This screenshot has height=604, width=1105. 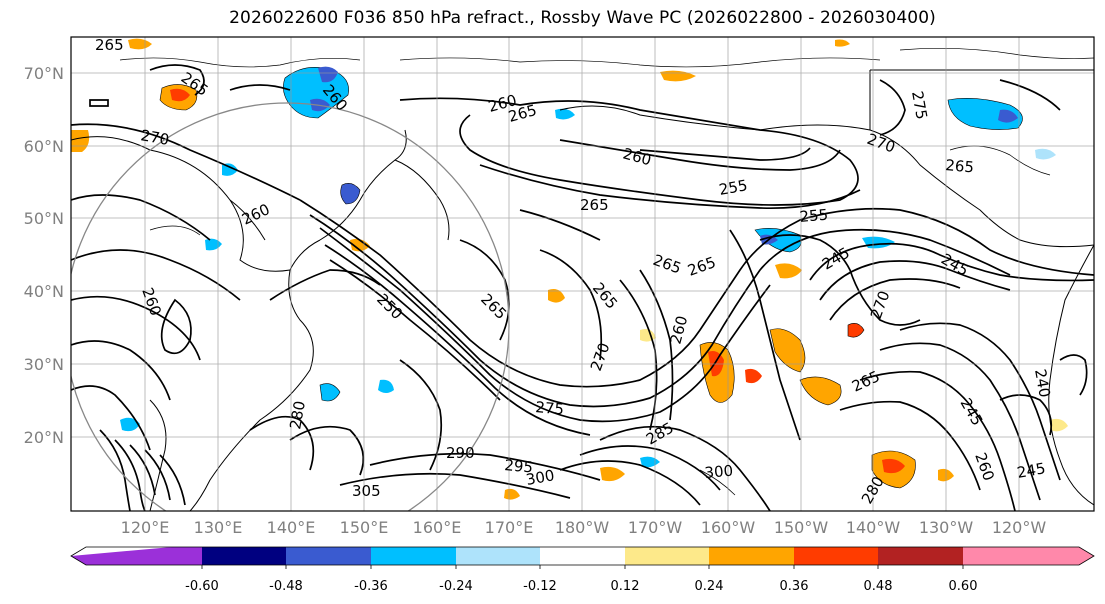 What do you see at coordinates (202, 586) in the screenshot?
I see `colorbar-tick-label: -0.60` at bounding box center [202, 586].